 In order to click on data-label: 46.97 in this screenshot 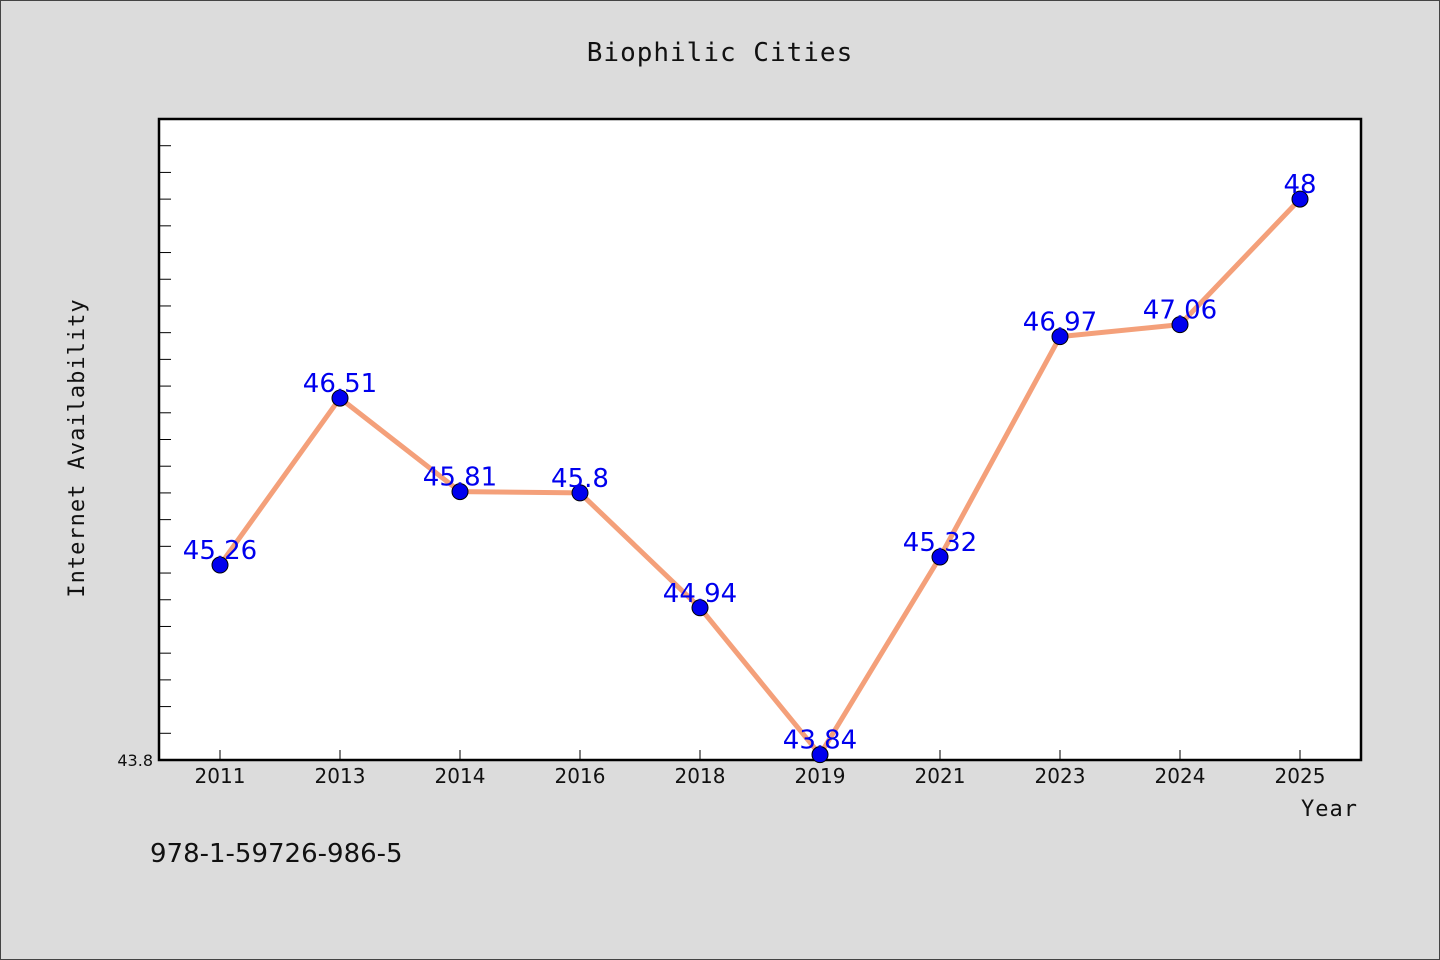, I will do `click(1060, 323)`.